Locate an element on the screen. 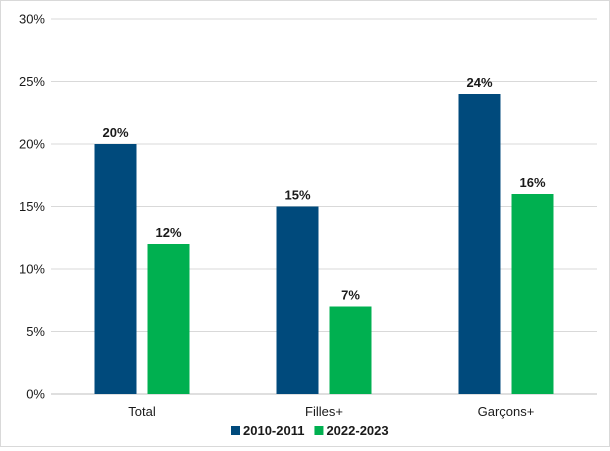 This screenshot has height=451, width=610. y-tick-label: 15% is located at coordinates (32, 206).